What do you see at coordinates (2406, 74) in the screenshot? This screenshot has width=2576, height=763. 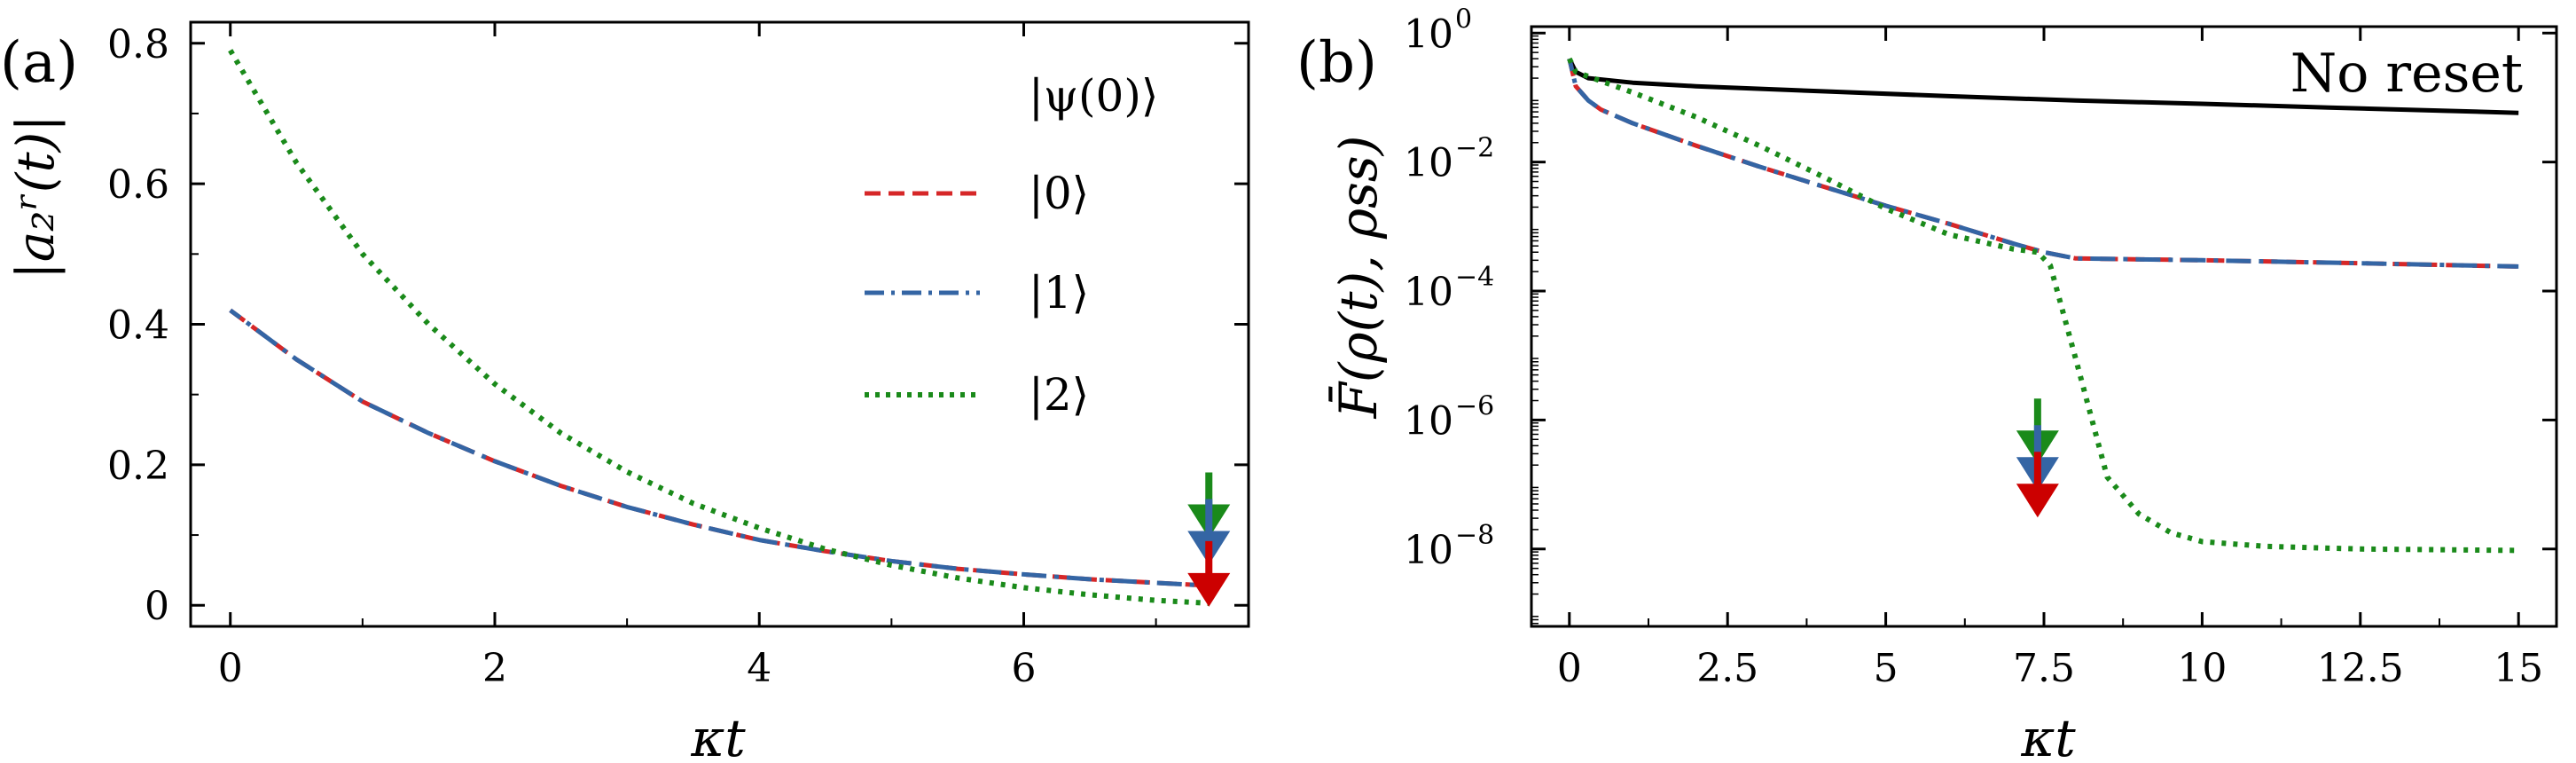 I see `no-reset-annotation: No reset` at bounding box center [2406, 74].